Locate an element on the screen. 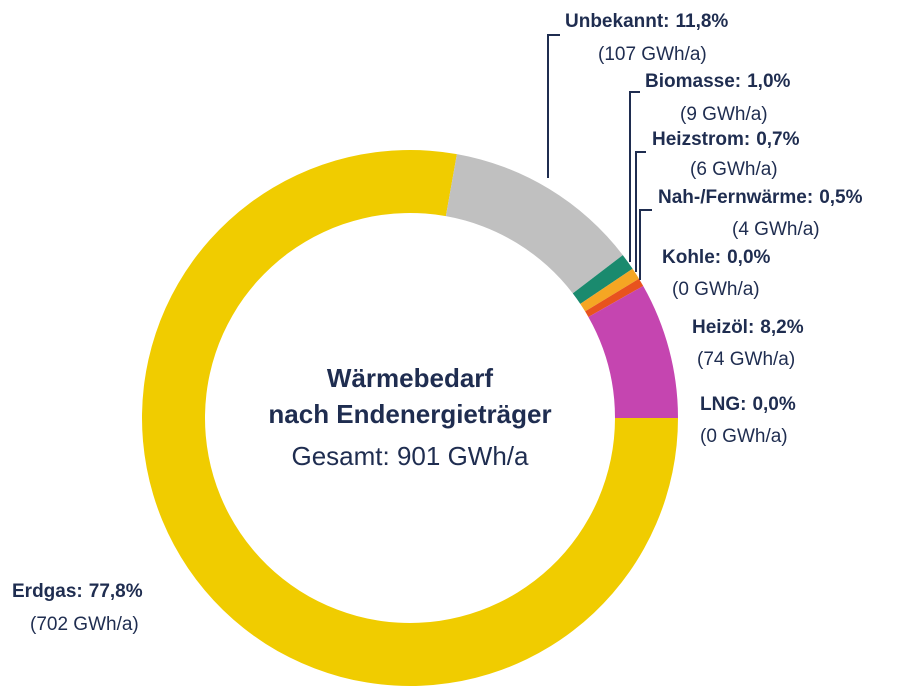 The height and width of the screenshot is (693, 921). energy-label: (6 GWh/a) is located at coordinates (734, 169).